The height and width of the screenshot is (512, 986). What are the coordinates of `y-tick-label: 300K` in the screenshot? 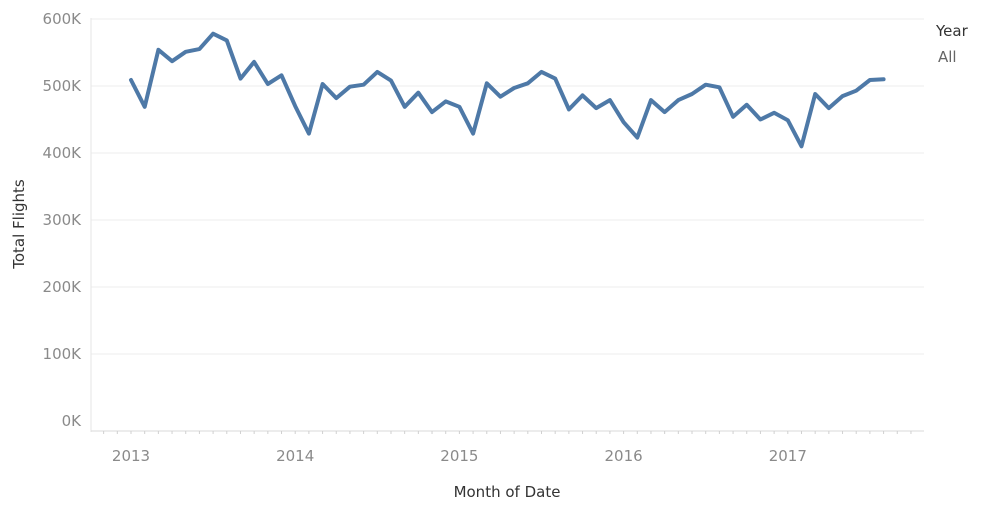 It's located at (63, 220).